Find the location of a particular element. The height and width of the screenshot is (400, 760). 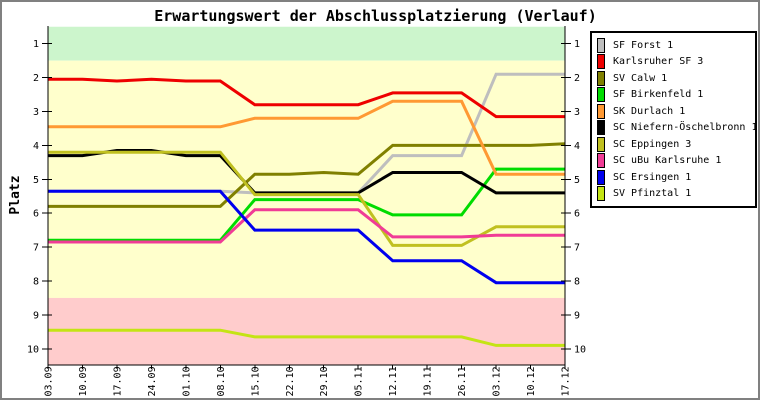

y-tick-label-left: 5 is located at coordinates (36, 180).